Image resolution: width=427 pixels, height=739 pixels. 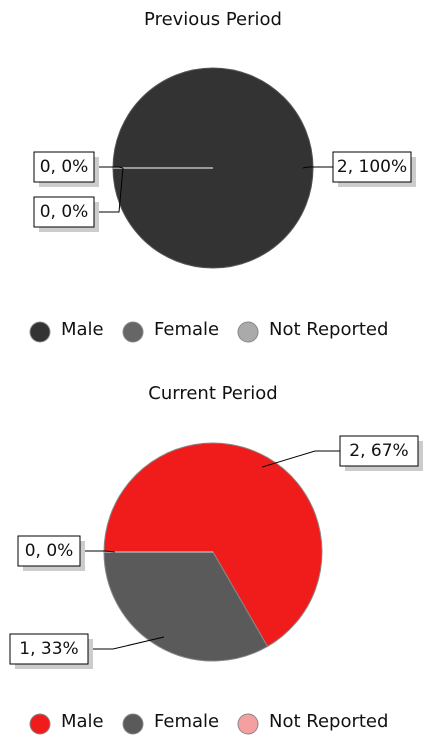 I want to click on data-label: 2, 67%, so click(x=378, y=451).